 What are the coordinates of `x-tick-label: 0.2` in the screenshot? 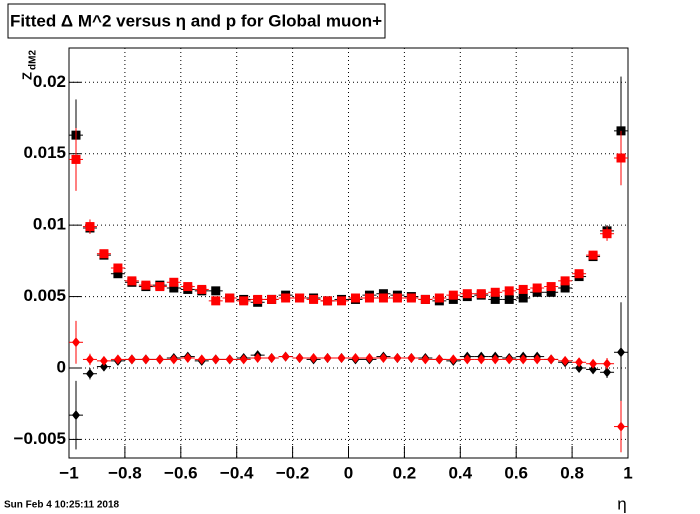 It's located at (405, 472).